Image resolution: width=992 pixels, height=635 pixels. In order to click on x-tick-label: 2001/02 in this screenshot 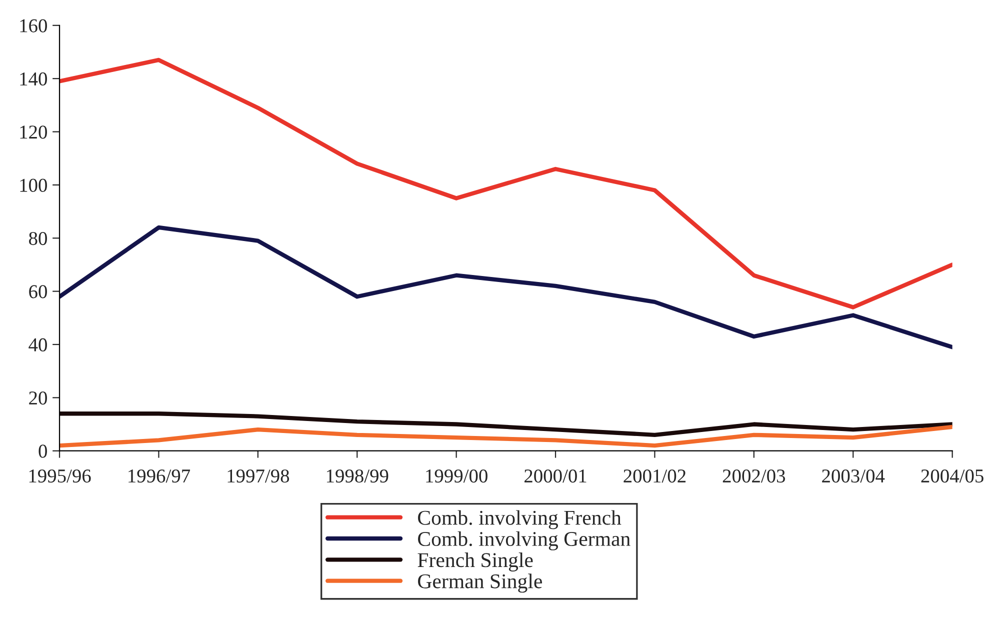, I will do `click(655, 476)`.